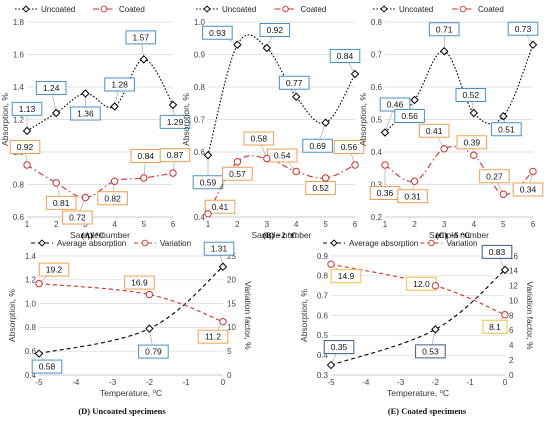 This screenshot has width=550, height=427. What do you see at coordinates (346, 276) in the screenshot?
I see `data-label: 14.9` at bounding box center [346, 276].